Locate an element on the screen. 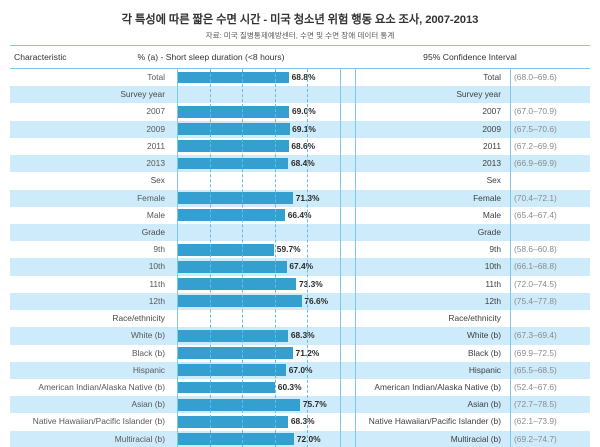 The image size is (600, 447). bar-cell: 67.4% is located at coordinates (258, 266).